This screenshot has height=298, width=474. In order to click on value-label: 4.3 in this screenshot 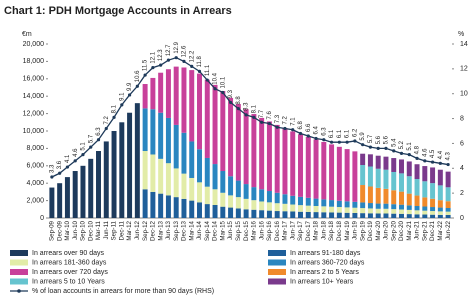, I will do `click(449, 156)`.